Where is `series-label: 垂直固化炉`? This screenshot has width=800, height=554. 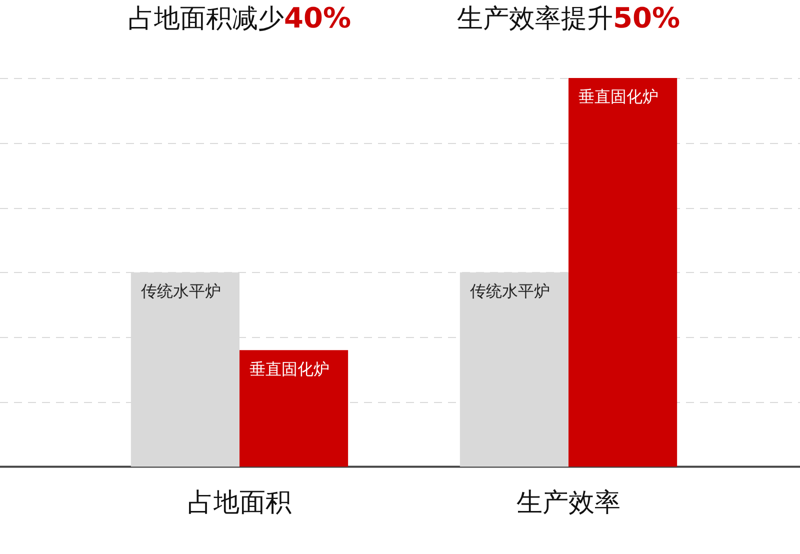
series-label: 垂直固化炉 is located at coordinates (290, 368).